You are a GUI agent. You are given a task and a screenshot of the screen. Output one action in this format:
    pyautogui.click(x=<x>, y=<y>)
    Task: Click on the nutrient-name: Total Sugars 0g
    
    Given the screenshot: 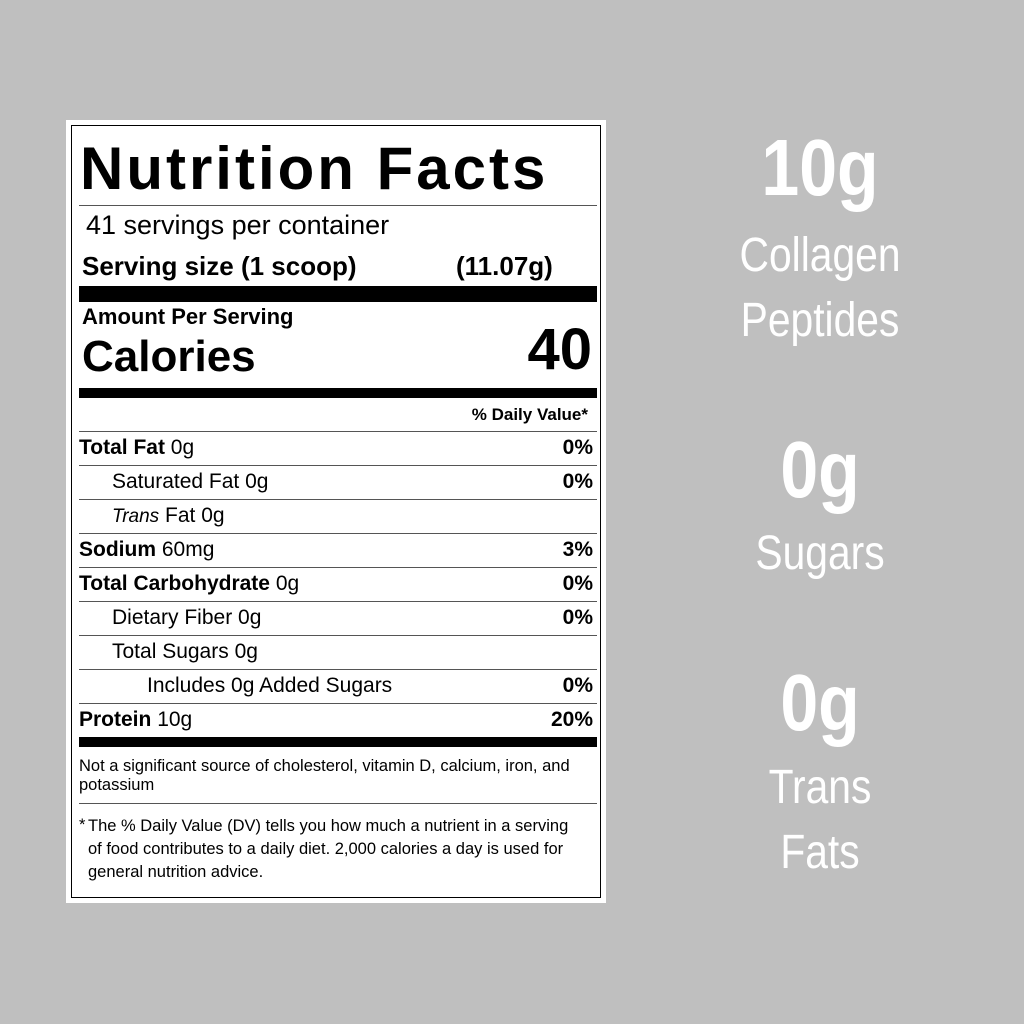 What is the action you would take?
    pyautogui.click(x=168, y=652)
    